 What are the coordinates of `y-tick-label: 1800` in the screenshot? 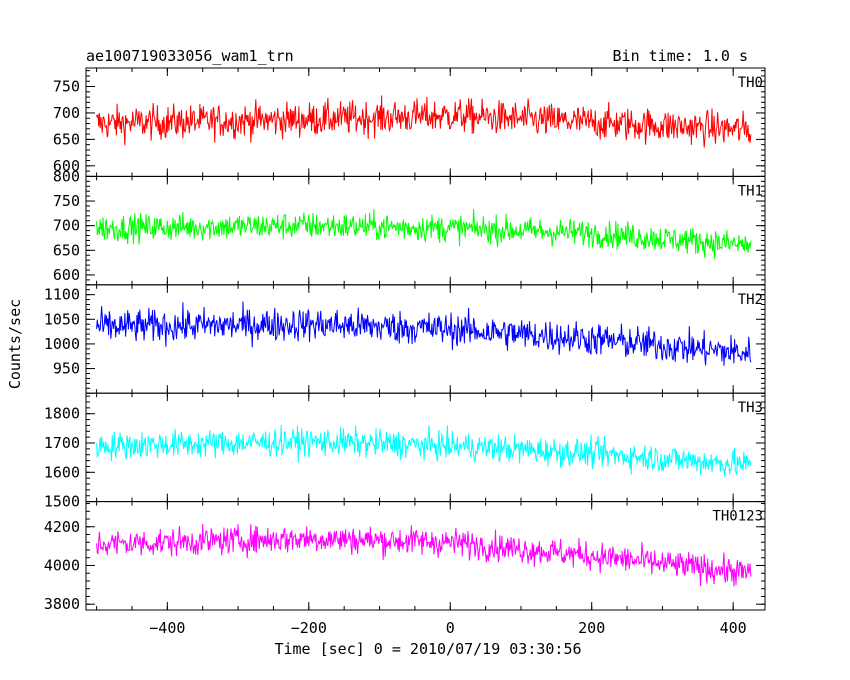 It's located at (62, 414).